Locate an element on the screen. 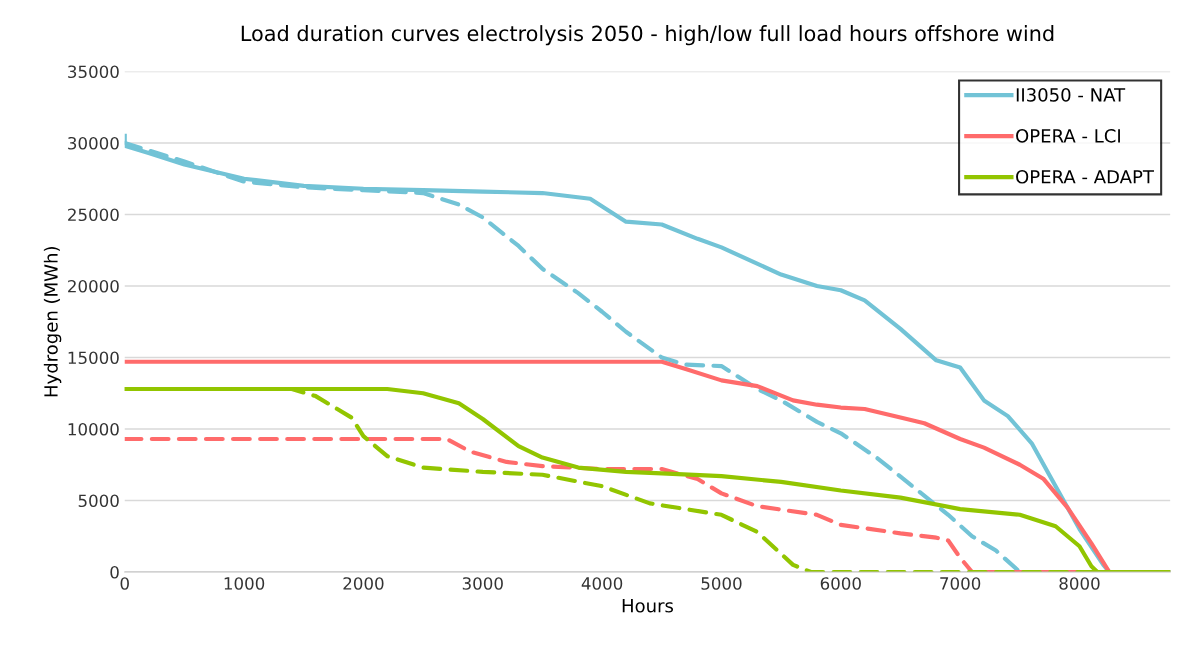 Image resolution: width=1188 pixels, height=650 pixels. legend-label: OPERA - LCI is located at coordinates (1068, 136).